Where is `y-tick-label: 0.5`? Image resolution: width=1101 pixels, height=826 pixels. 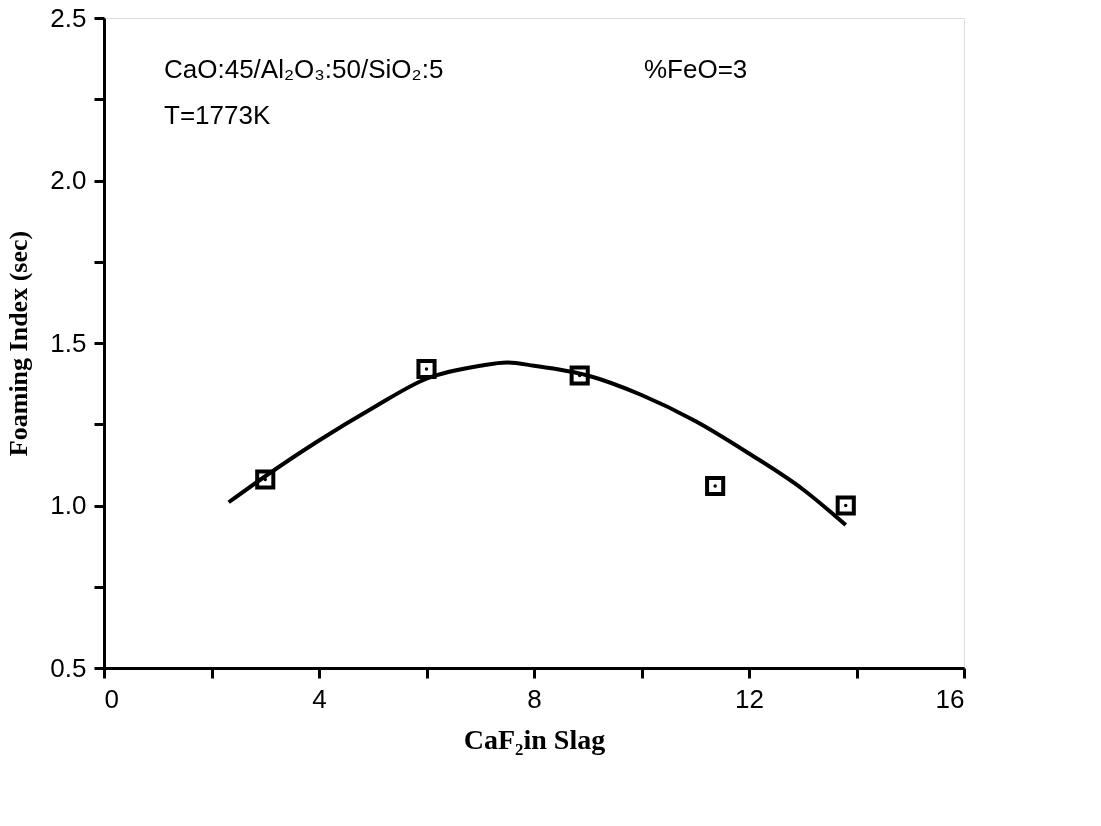
y-tick-label: 0.5 is located at coordinates (68, 667).